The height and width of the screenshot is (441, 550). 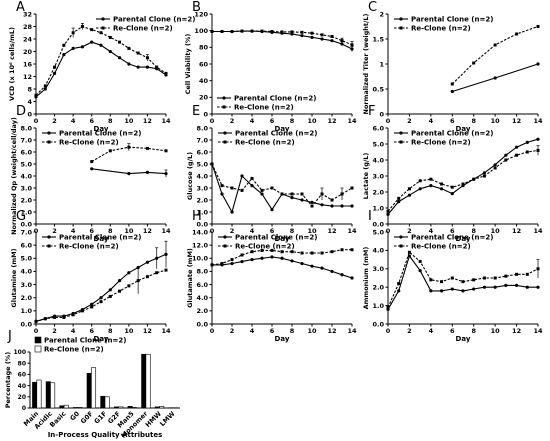 I want to click on y-tick-label: 6.0, so click(x=202, y=152).